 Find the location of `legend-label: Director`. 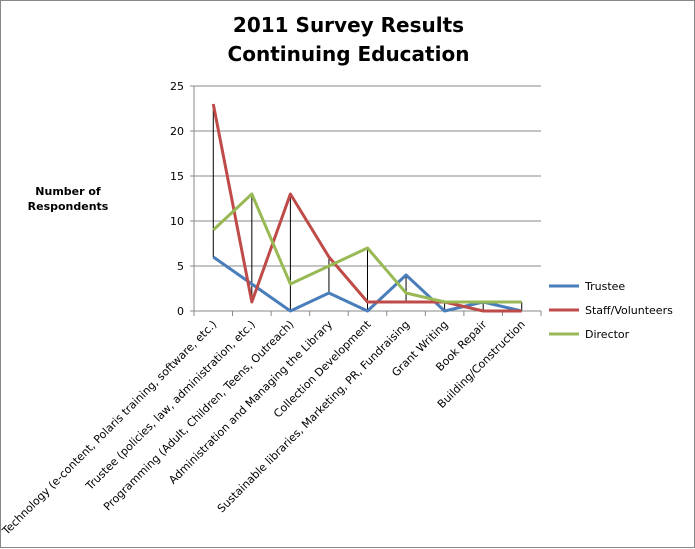

legend-label: Director is located at coordinates (607, 334).